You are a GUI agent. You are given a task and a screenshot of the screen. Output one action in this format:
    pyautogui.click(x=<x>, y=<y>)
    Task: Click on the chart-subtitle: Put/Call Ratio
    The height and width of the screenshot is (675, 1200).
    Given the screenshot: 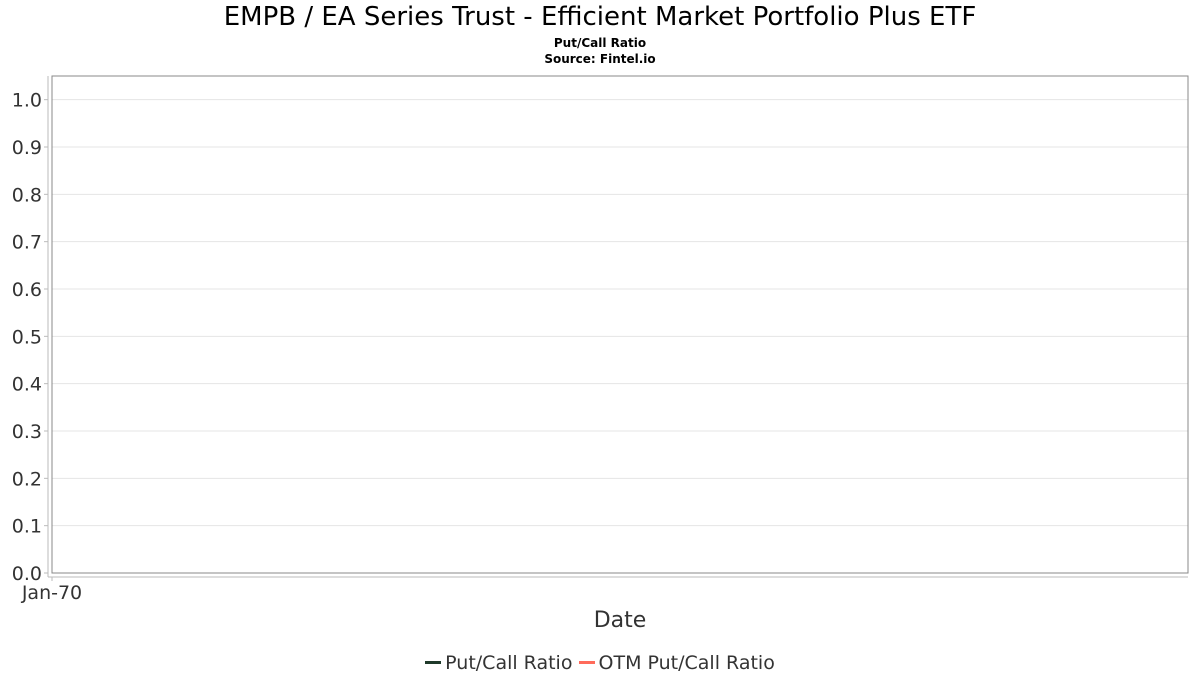 What is the action you would take?
    pyautogui.click(x=600, y=43)
    